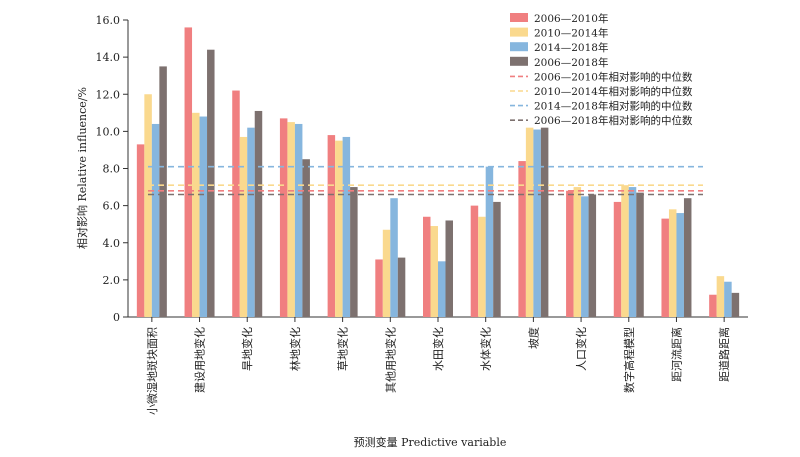  Describe the element at coordinates (295, 349) in the screenshot. I see `x-tick-label: 林地变化` at that location.